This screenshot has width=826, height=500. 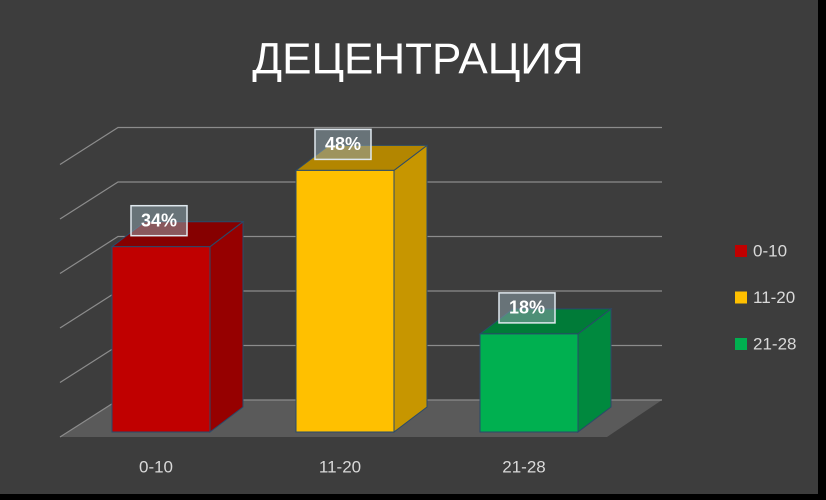 I want to click on legend-label: 11-20, so click(x=774, y=297).